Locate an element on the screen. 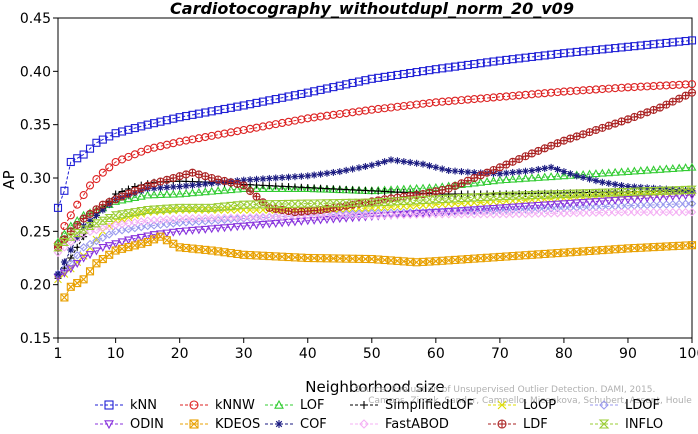  legend-item-cof: COF is located at coordinates (296, 424).